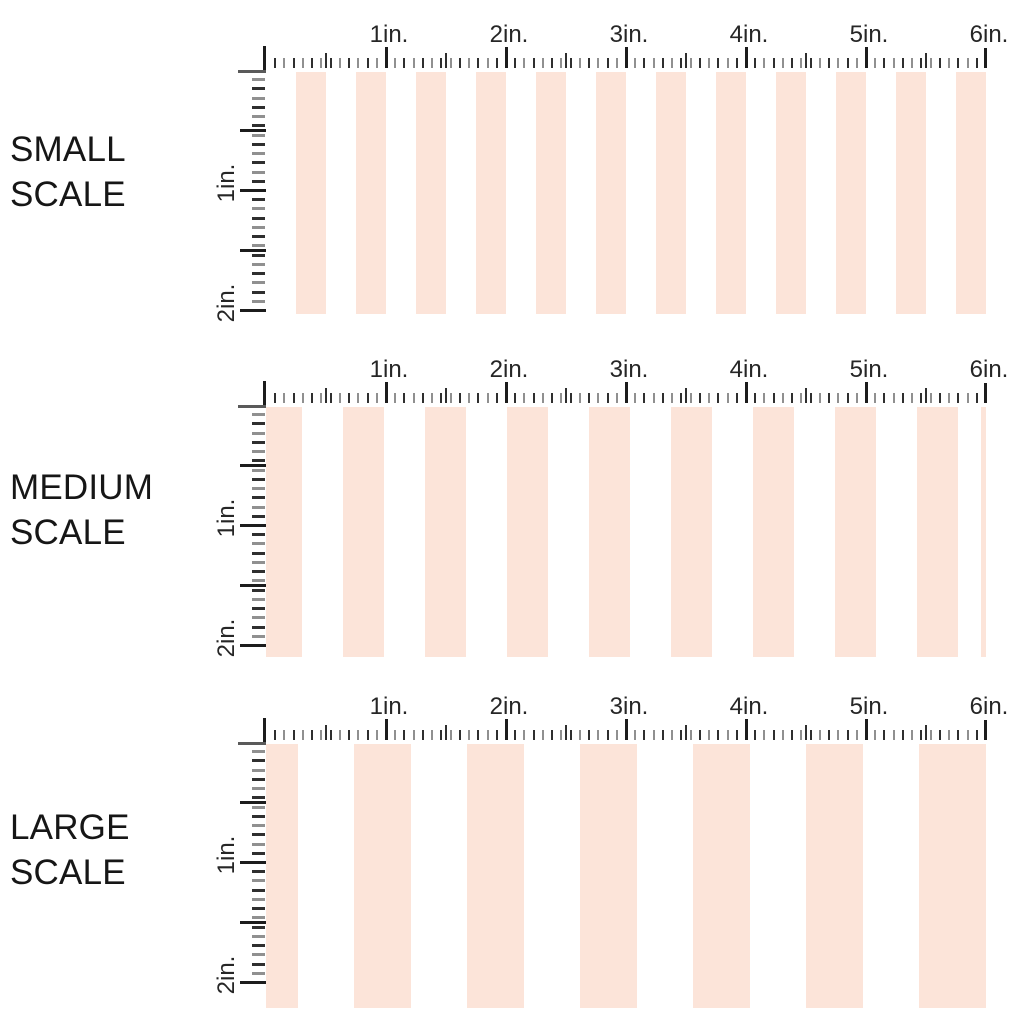 The height and width of the screenshot is (1024, 1024). Describe the element at coordinates (629, 369) in the screenshot. I see `h-ruler-label-3in: 3in.` at that location.